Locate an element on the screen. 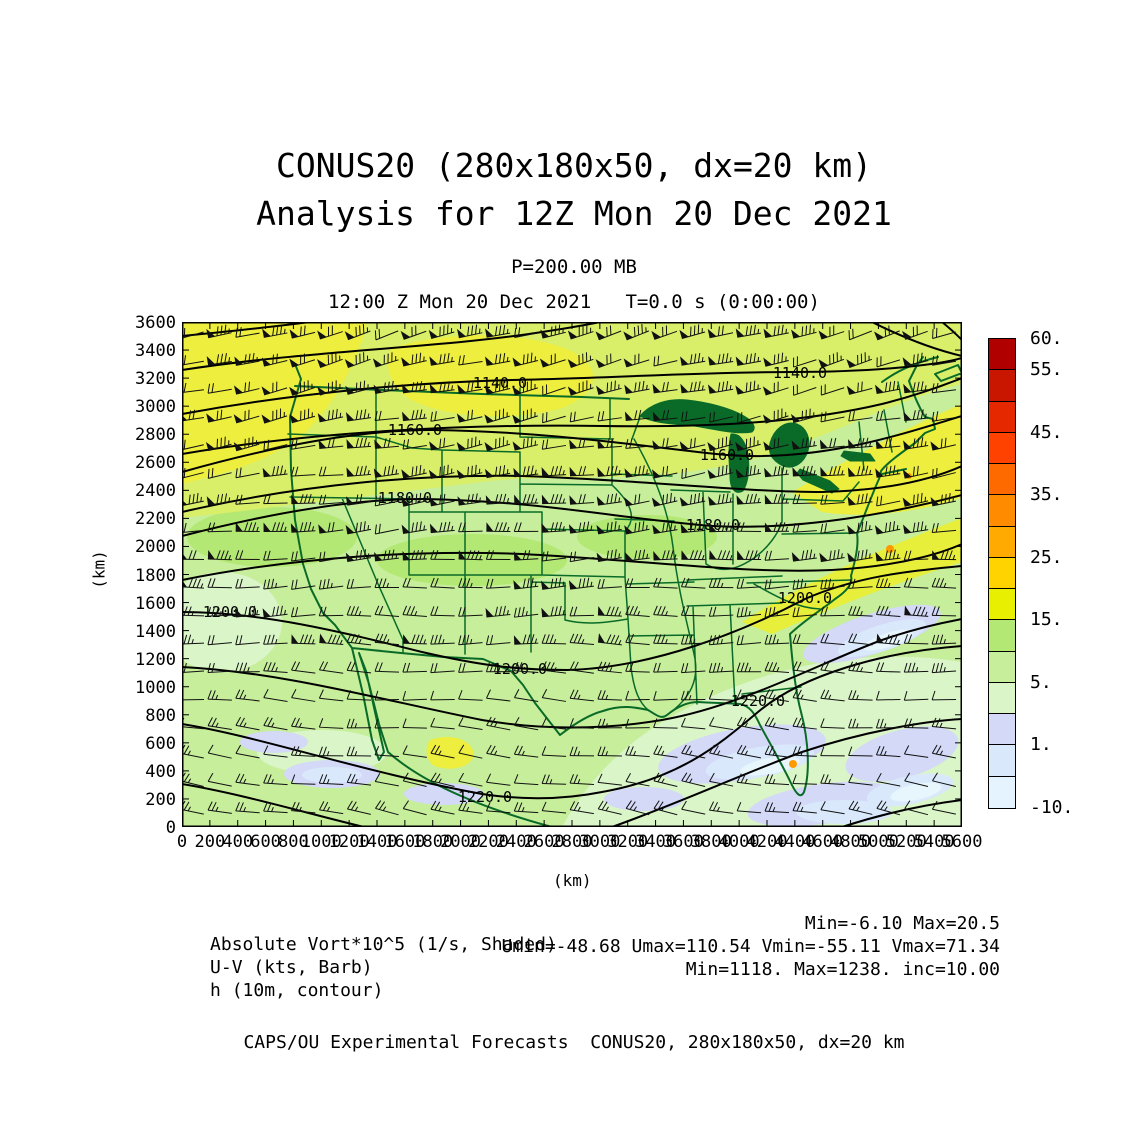  legend-wind-field: U-V (kts, Barb) is located at coordinates (291, 967).